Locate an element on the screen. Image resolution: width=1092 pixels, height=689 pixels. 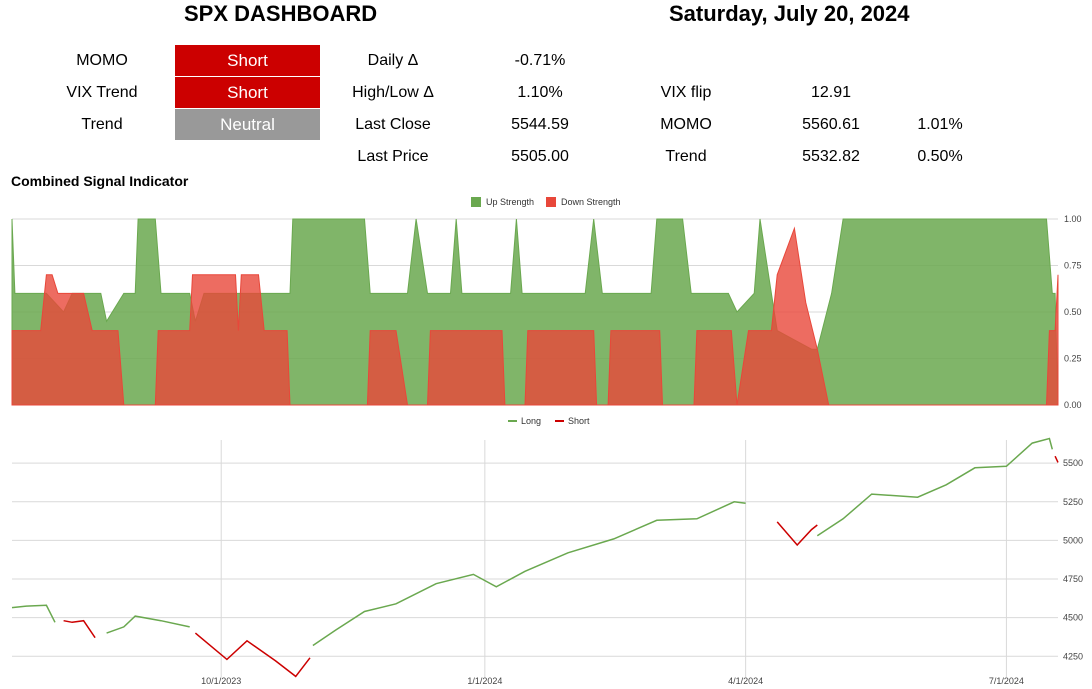
area-y-tick: 0.25 is located at coordinates (1073, 359).